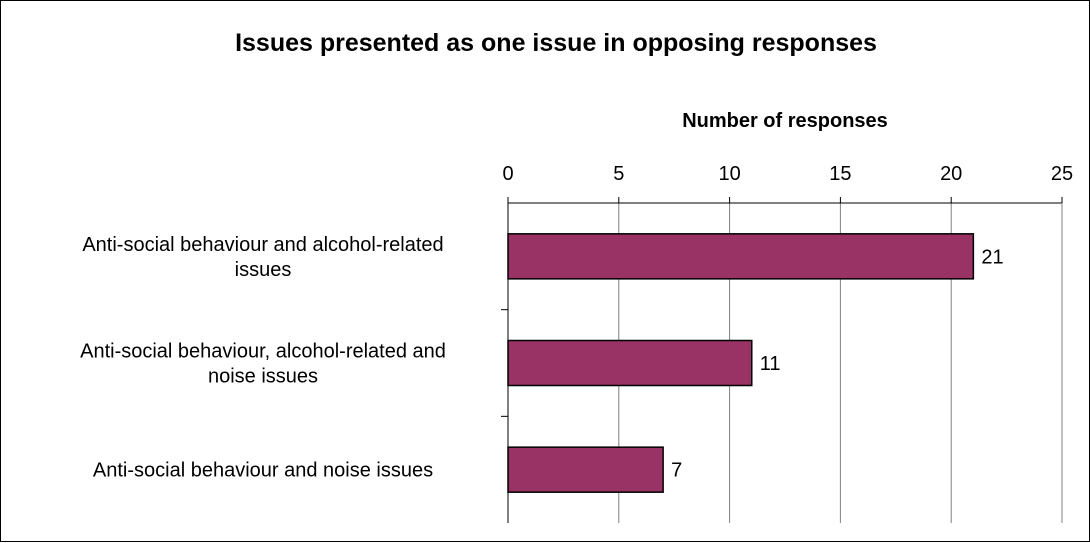  I want to click on x-tick-label: 15, so click(840, 174).